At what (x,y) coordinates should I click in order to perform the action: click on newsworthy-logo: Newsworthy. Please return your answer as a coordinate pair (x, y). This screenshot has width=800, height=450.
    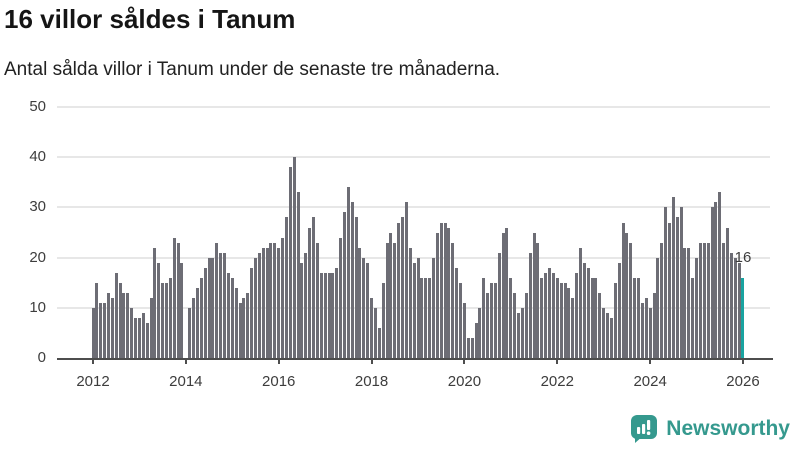
    Looking at the image, I should click on (710, 428).